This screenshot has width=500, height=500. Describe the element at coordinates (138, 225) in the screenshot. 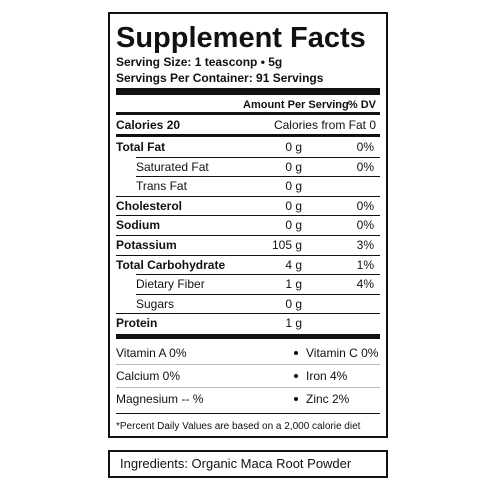

I see `nutrient-name: Sodium` at that location.